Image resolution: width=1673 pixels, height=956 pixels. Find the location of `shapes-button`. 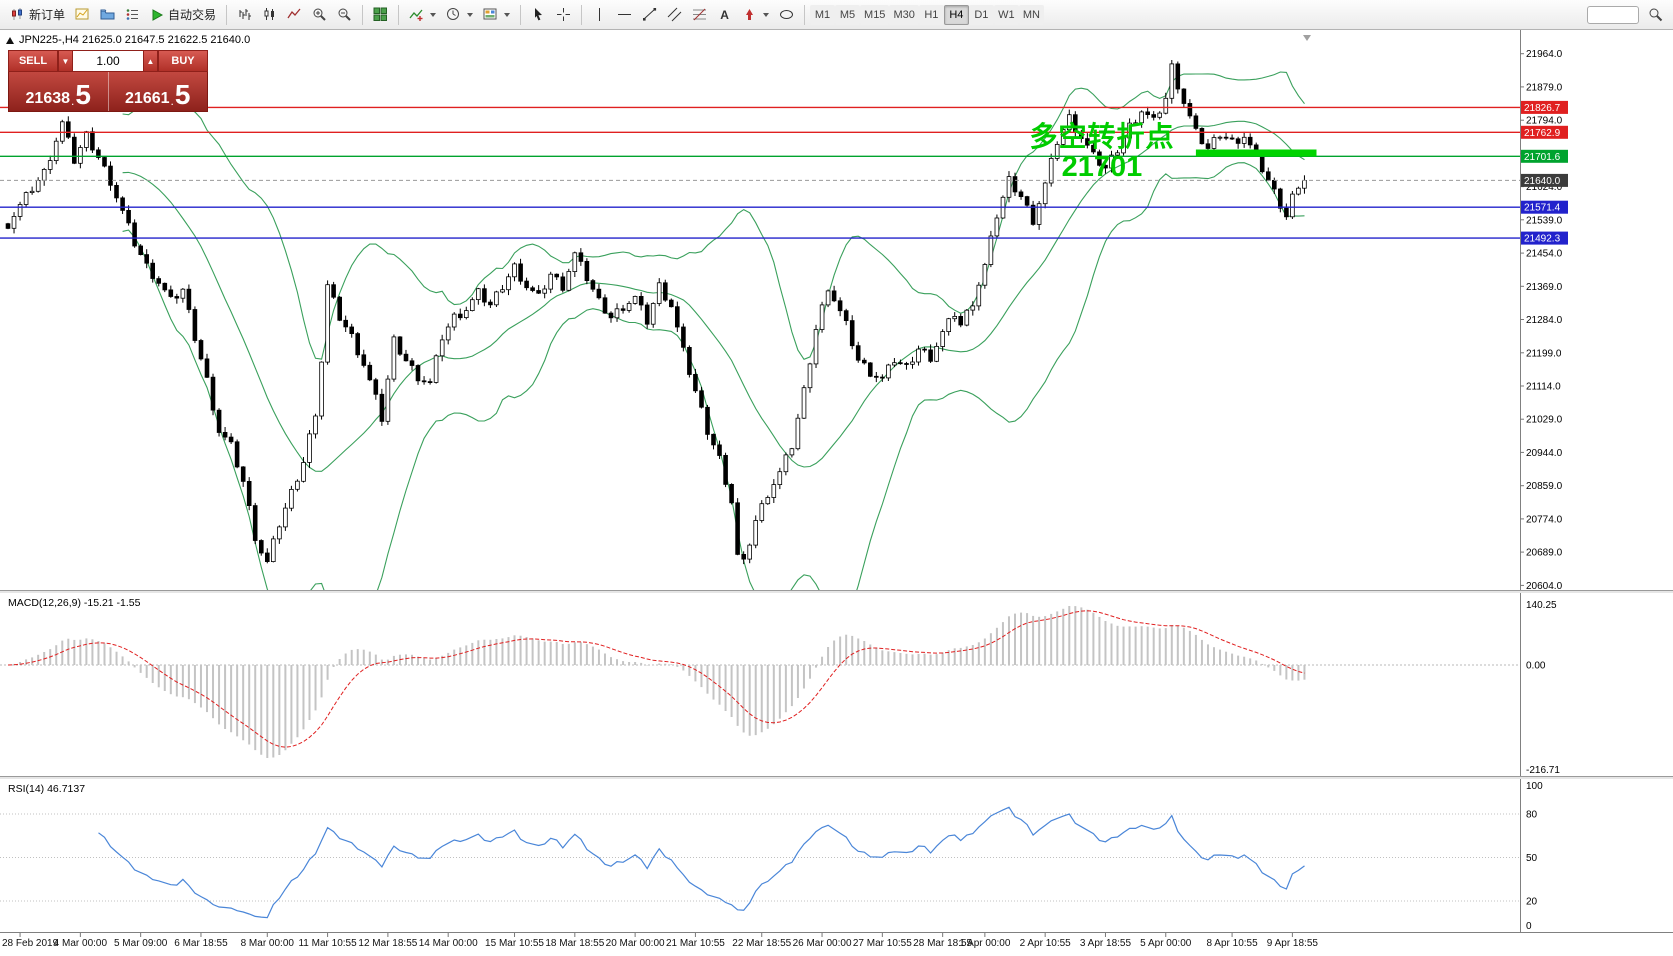

shapes-button is located at coordinates (786, 15).